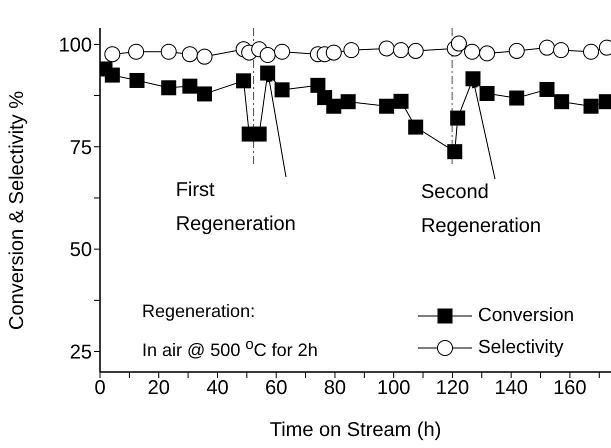  Describe the element at coordinates (276, 388) in the screenshot. I see `x-tick-label: 60` at that location.